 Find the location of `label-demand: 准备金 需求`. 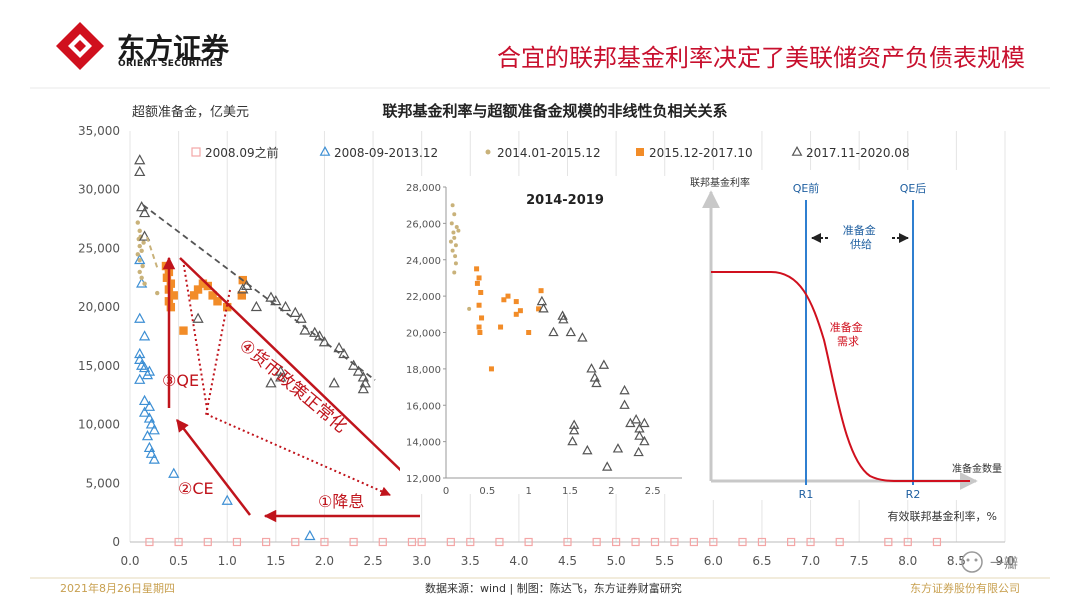

label-demand: 准备金 需求 is located at coordinates (848, 334).